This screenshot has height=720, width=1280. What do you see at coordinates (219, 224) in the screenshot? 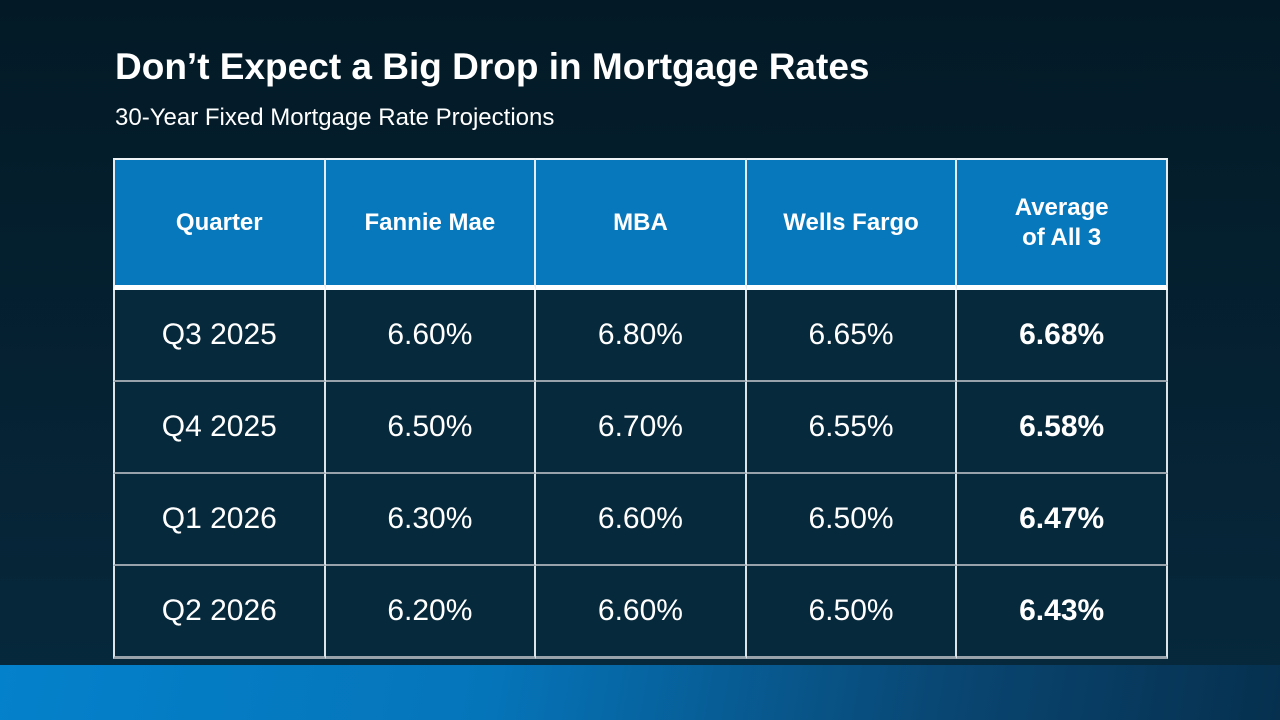
I see `column-header-quarter: Quarter` at bounding box center [219, 224].